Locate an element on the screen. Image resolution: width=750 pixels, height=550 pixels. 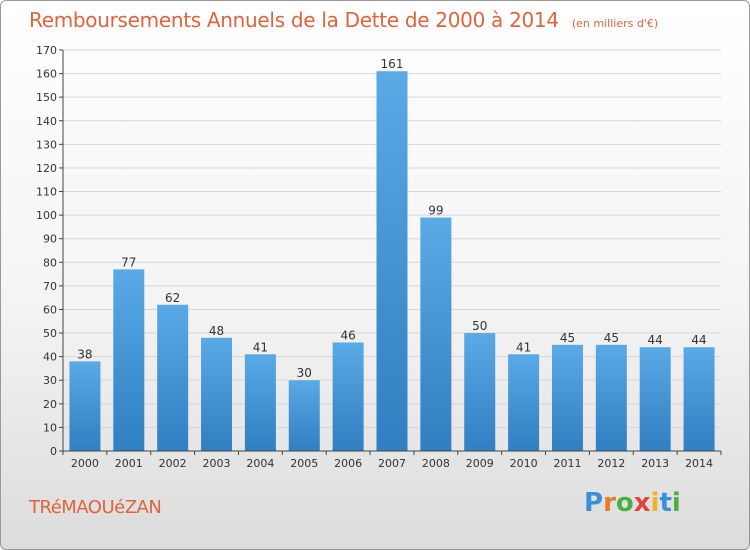
logo-letter: r is located at coordinates (609, 503).